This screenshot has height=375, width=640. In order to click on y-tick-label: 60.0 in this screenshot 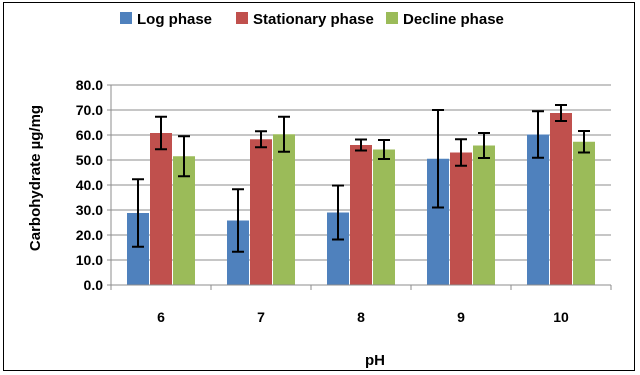, I will do `click(89, 135)`.